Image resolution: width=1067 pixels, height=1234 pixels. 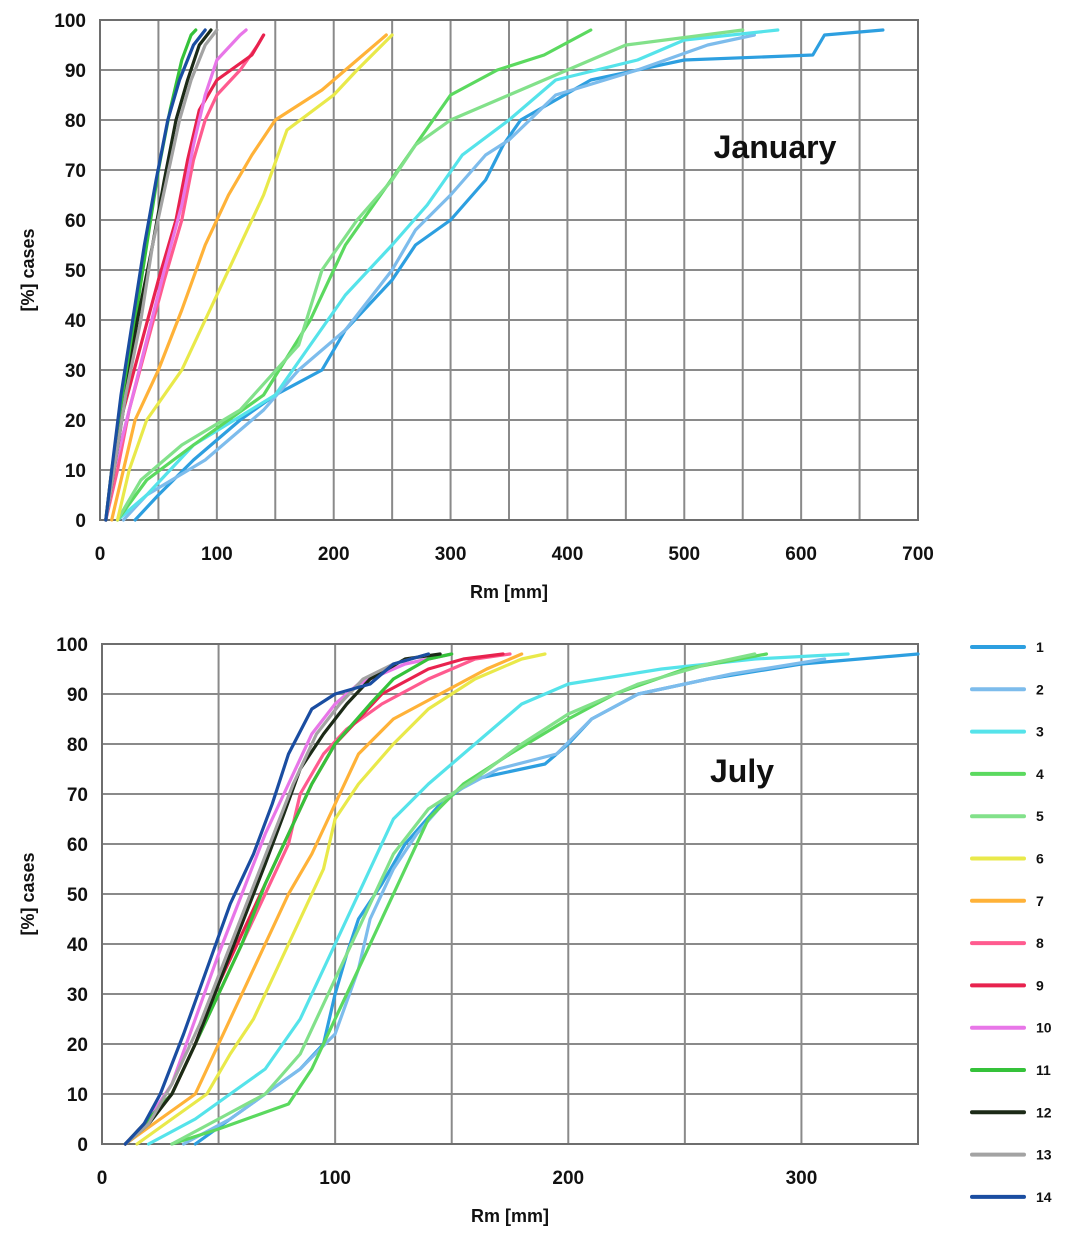 What do you see at coordinates (1040, 943) in the screenshot?
I see `legend-label-8: 8` at bounding box center [1040, 943].